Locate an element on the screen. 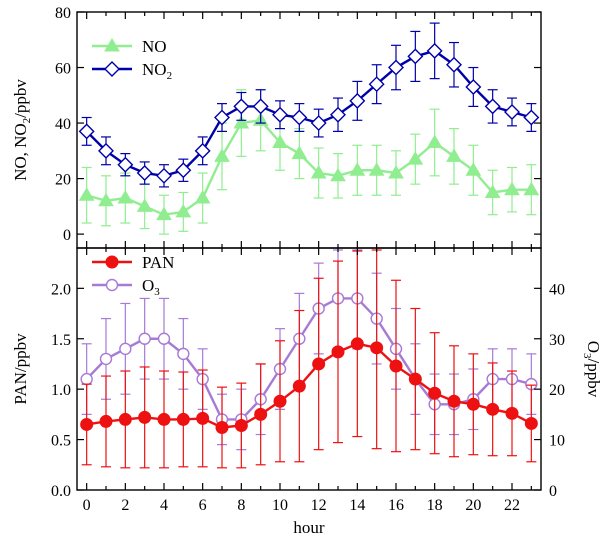 Image resolution: width=606 pixels, height=541 pixels. bottom-y-tick-label: 2.0 is located at coordinates (61, 289).